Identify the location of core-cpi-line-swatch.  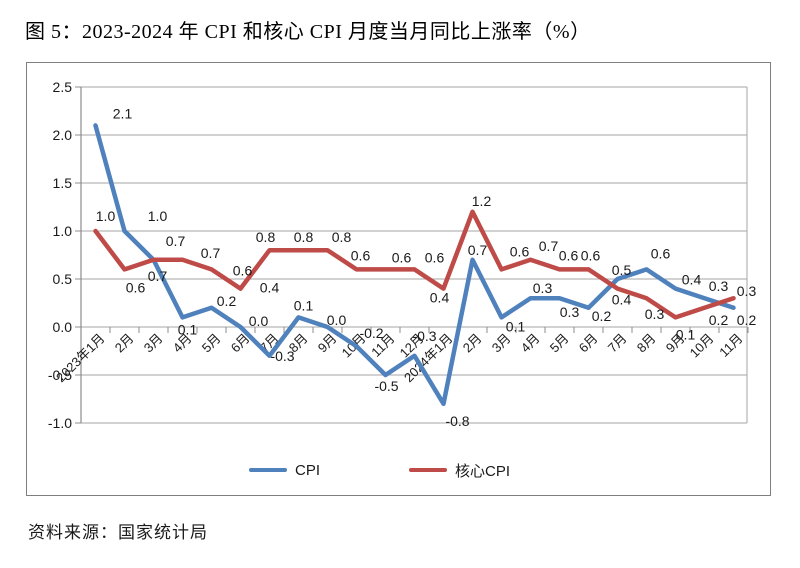
(428, 470).